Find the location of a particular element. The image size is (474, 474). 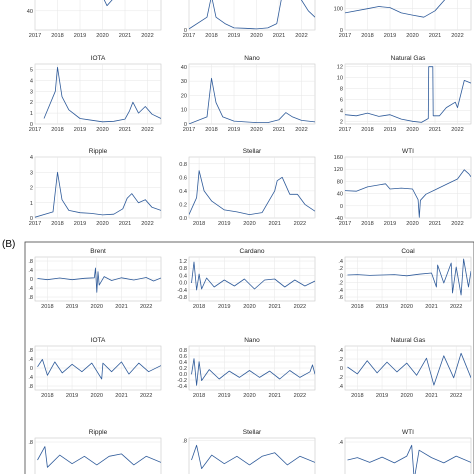

y-tick-label: 6 is located at coordinates (341, 100).